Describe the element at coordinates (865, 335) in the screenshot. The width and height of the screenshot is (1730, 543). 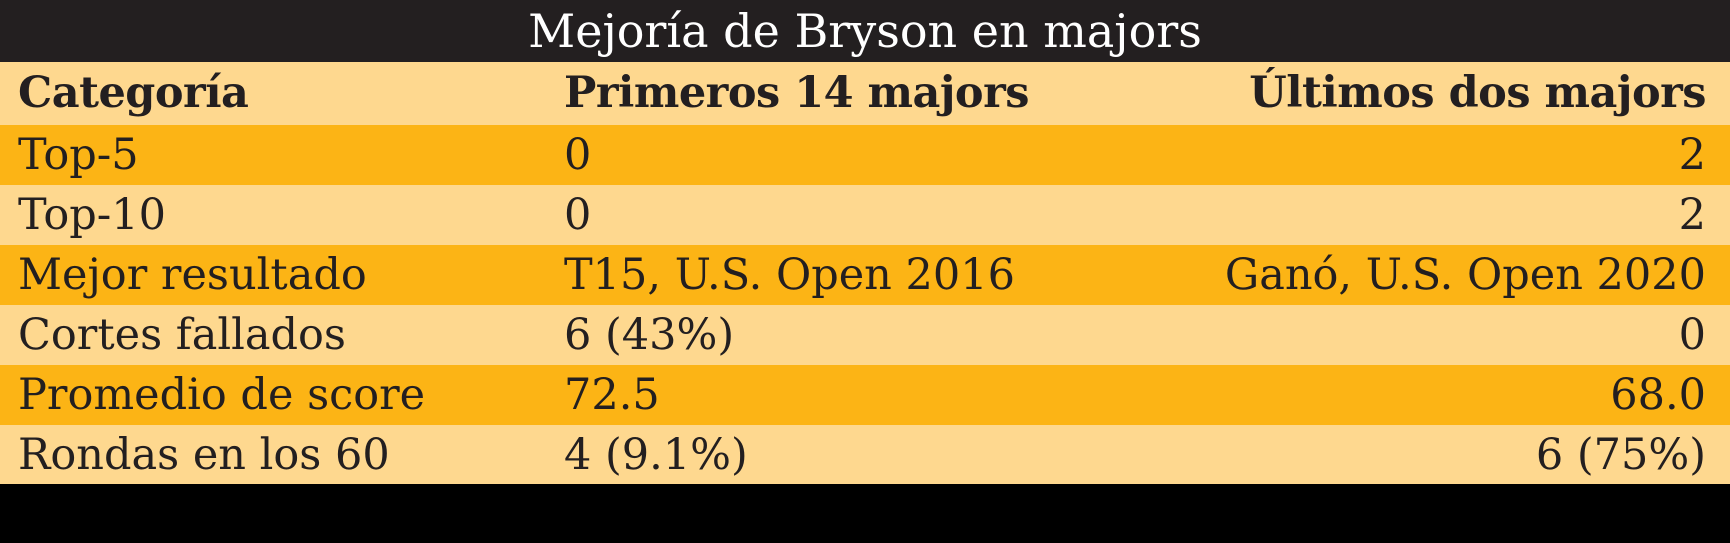
I see `table-row: Cortes fallados 6 (43%) 0` at that location.